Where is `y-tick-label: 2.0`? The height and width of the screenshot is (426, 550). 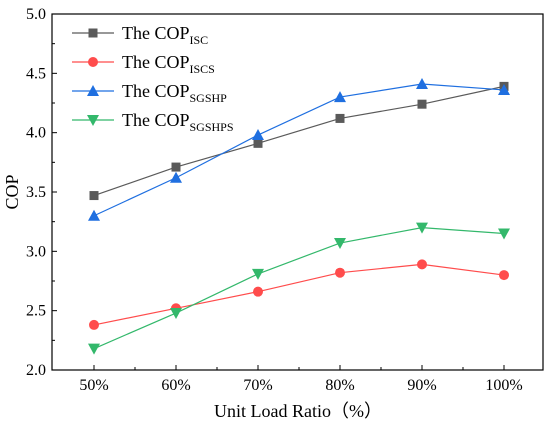
y-tick-label: 2.0 is located at coordinates (36, 370).